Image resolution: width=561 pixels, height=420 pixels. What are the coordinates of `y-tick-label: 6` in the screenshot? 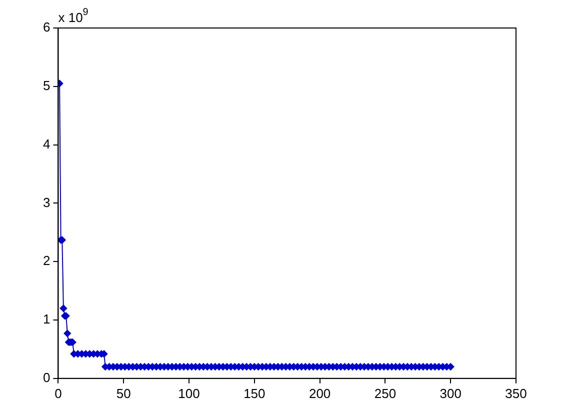 It's located at (46, 27).